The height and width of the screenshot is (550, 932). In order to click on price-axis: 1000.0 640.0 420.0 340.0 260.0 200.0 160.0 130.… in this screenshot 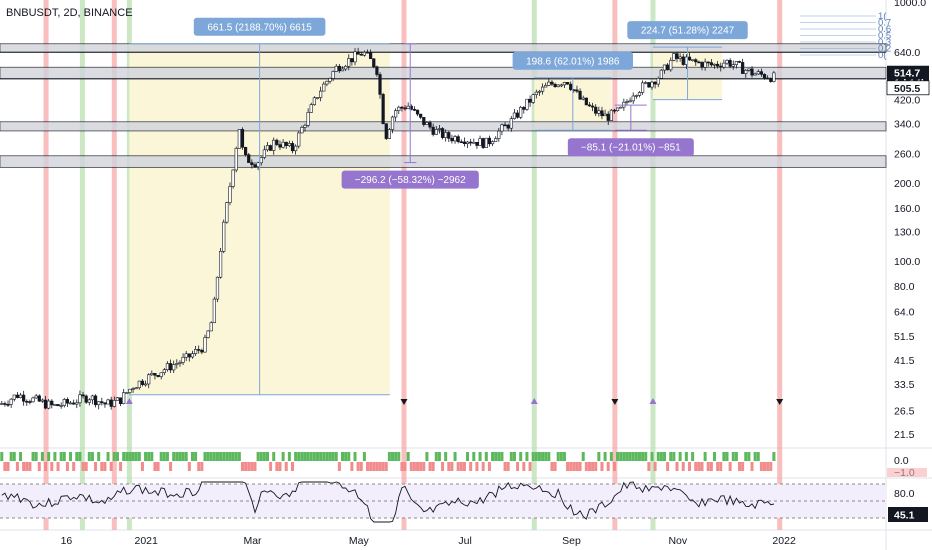, I will do `click(908, 220)`.